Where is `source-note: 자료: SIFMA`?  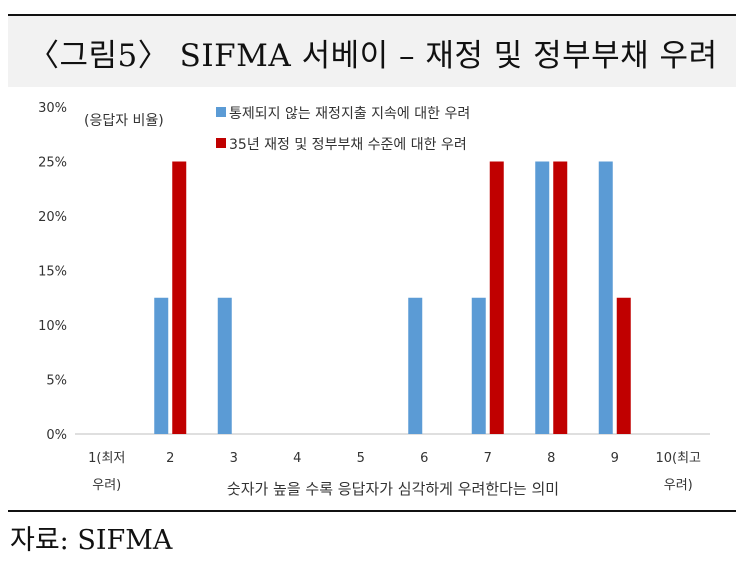
source-note: 자료: SIFMA is located at coordinates (91, 540).